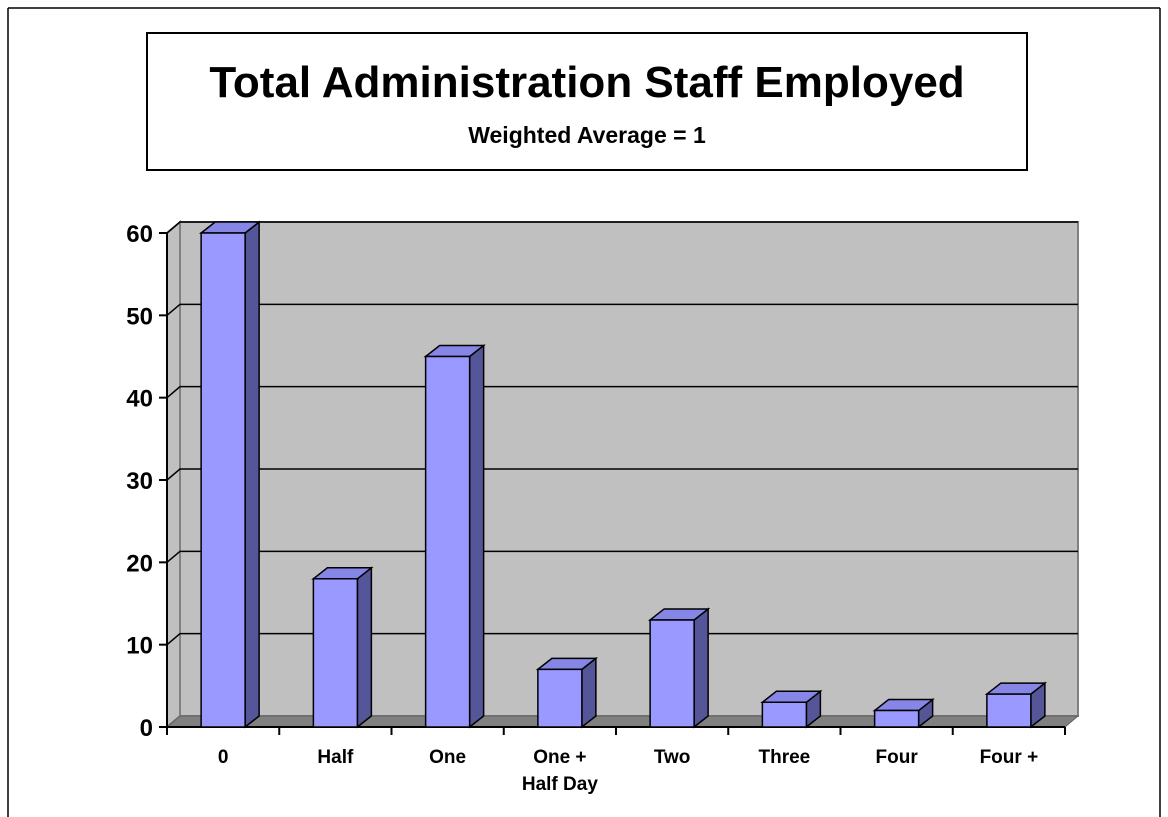 Image resolution: width=1168 pixels, height=817 pixels. Describe the element at coordinates (139, 481) in the screenshot. I see `y-tick-label: 30` at that location.